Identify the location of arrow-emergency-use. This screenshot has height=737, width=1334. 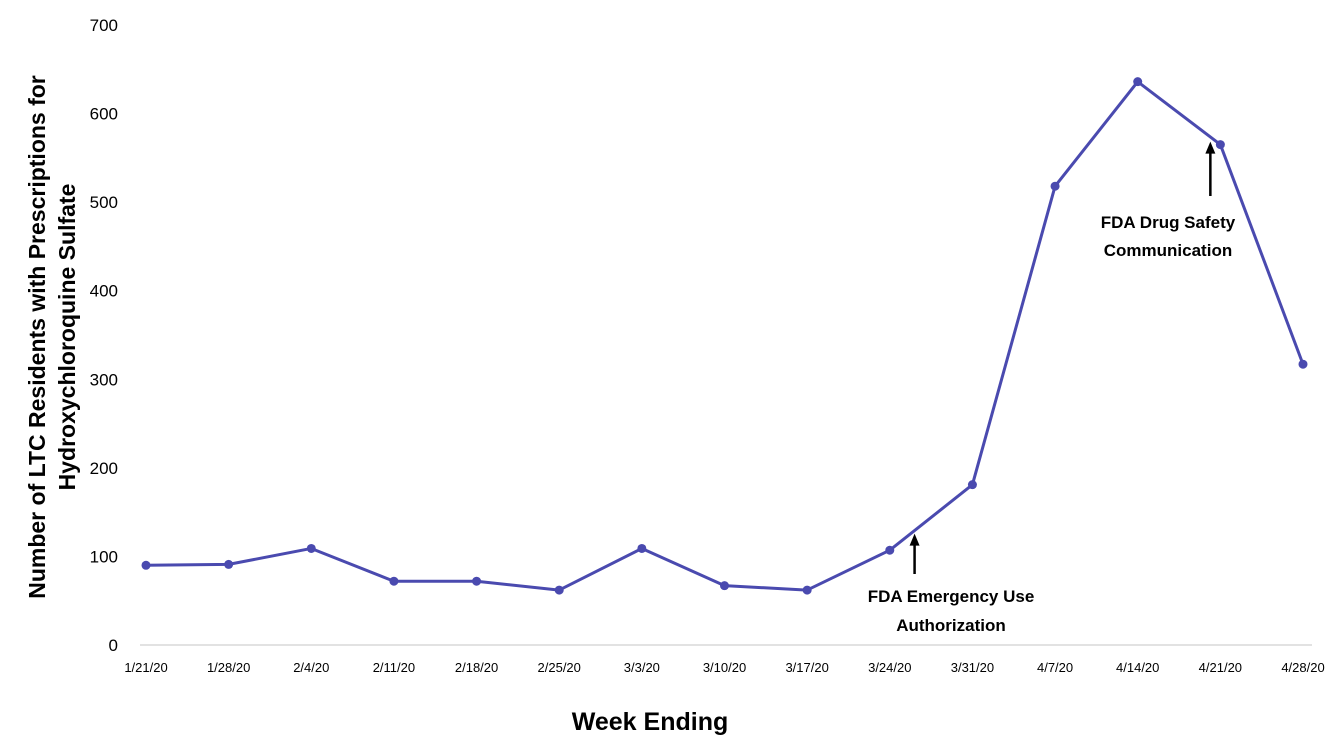
(914, 553).